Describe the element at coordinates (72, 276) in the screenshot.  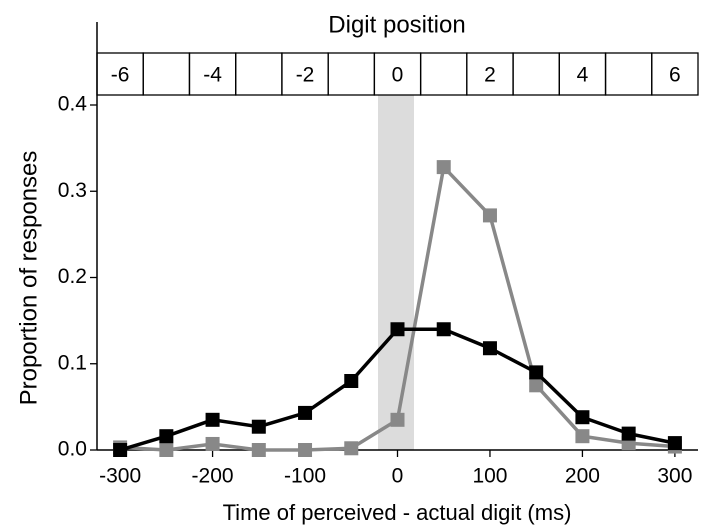
I see `y-tick-label: 0.2` at that location.